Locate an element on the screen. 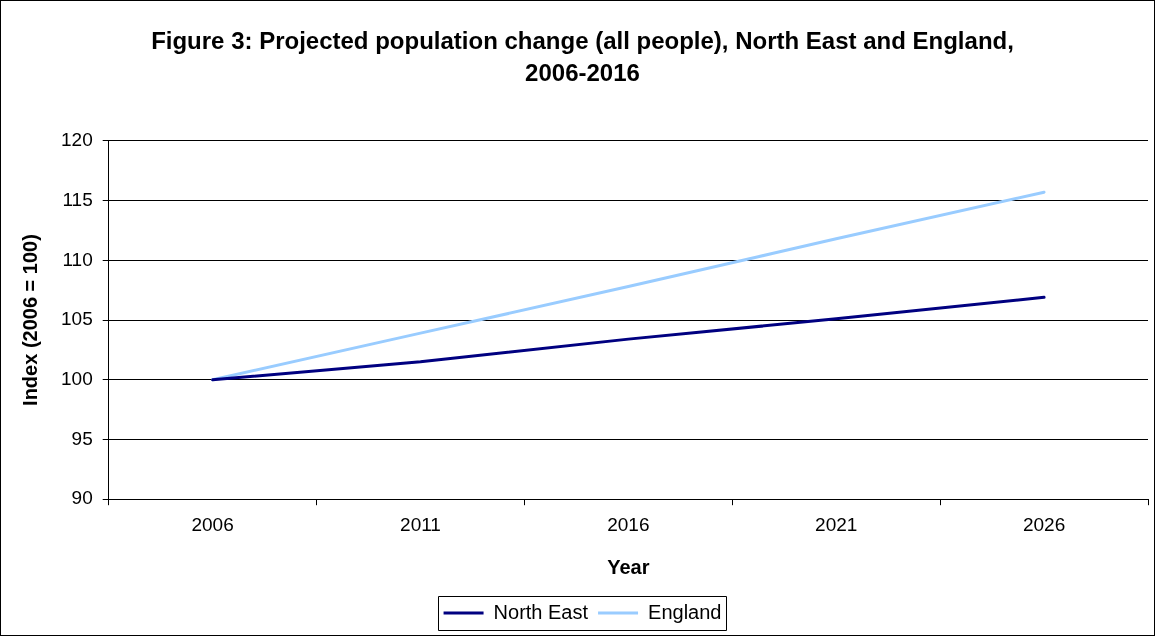 This screenshot has width=1155, height=636. y-tick-label: 120 is located at coordinates (77, 140).